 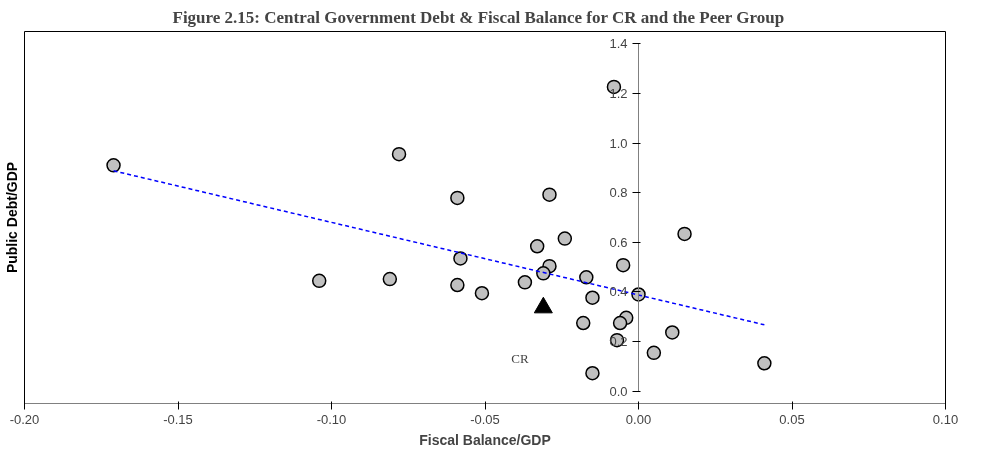 I want to click on text: CR, so click(x=520, y=358).